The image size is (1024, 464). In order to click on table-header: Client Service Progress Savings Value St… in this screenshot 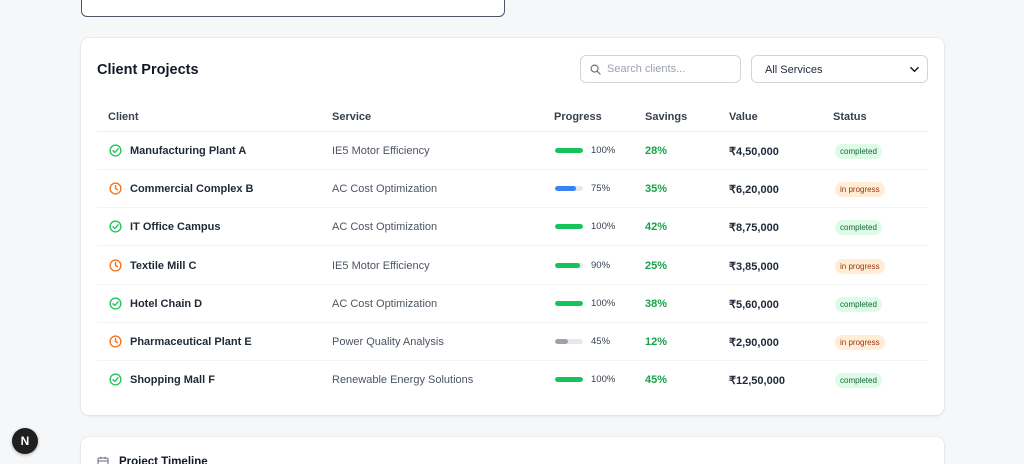, I will do `click(512, 120)`.